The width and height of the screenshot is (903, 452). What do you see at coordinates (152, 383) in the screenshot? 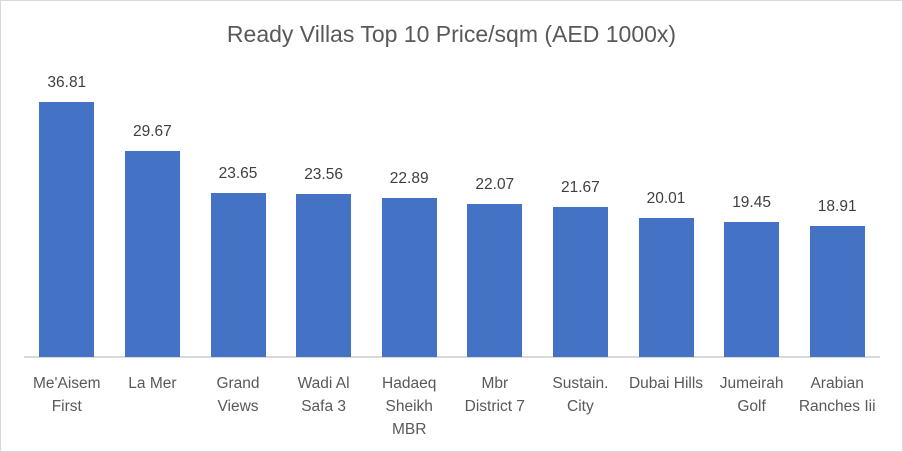
I see `category-label: La Mer` at bounding box center [152, 383].